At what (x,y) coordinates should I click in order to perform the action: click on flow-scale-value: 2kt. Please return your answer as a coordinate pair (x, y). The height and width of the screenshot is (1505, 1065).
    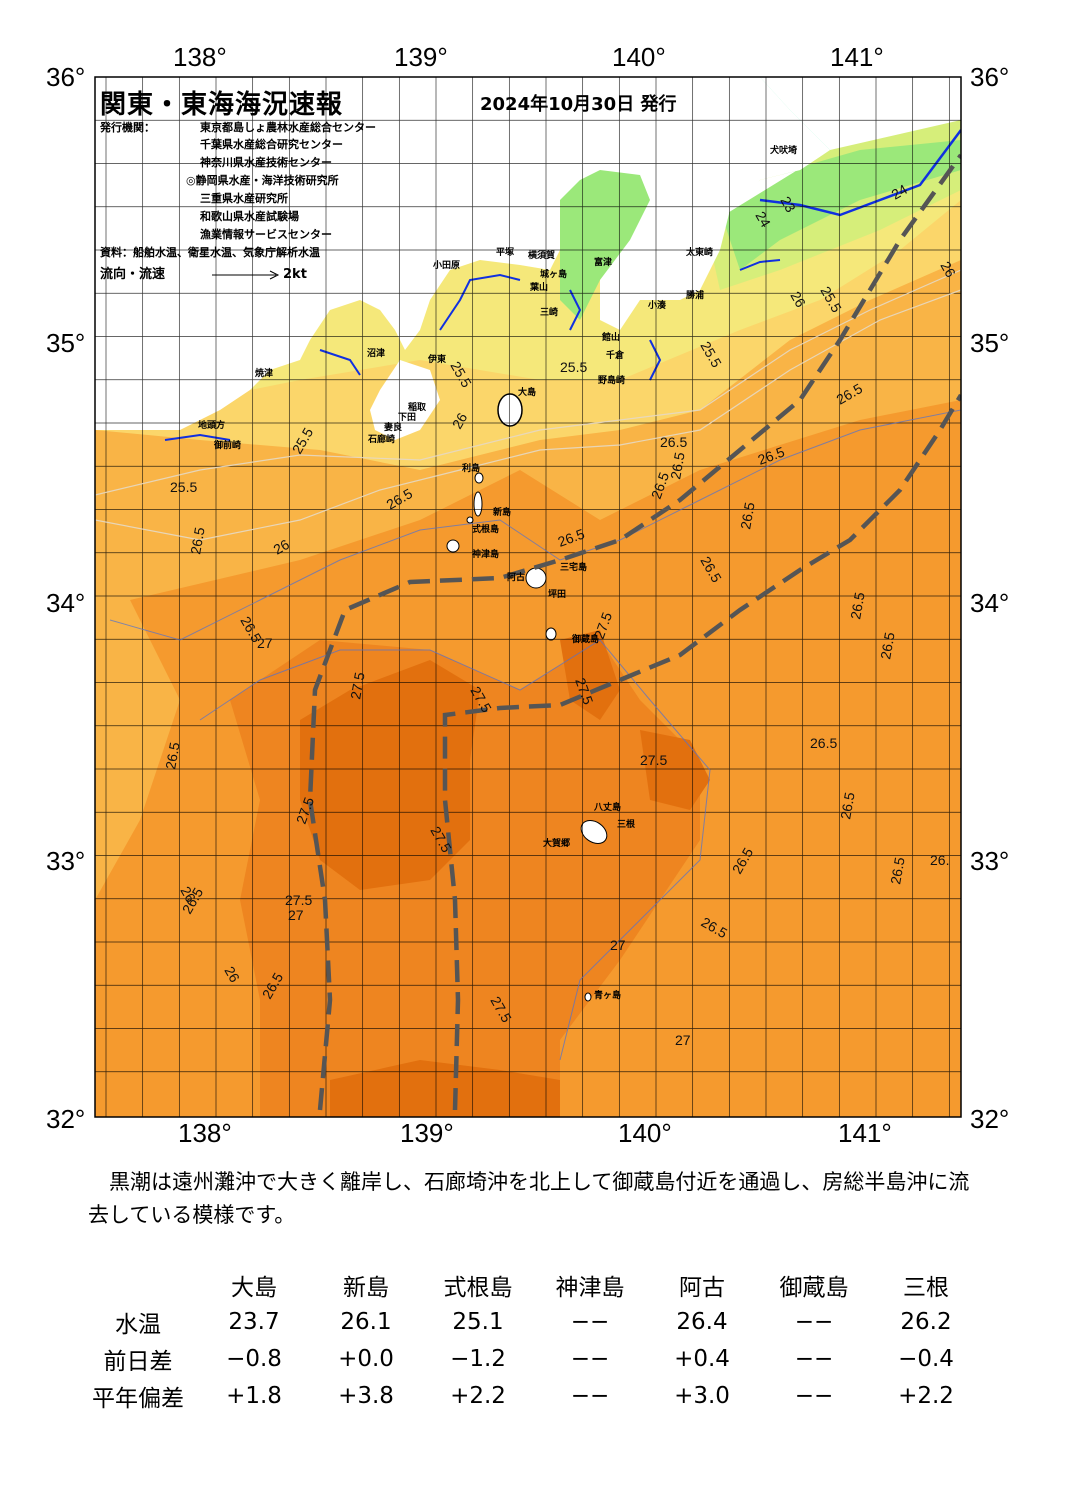
    Looking at the image, I should click on (295, 274).